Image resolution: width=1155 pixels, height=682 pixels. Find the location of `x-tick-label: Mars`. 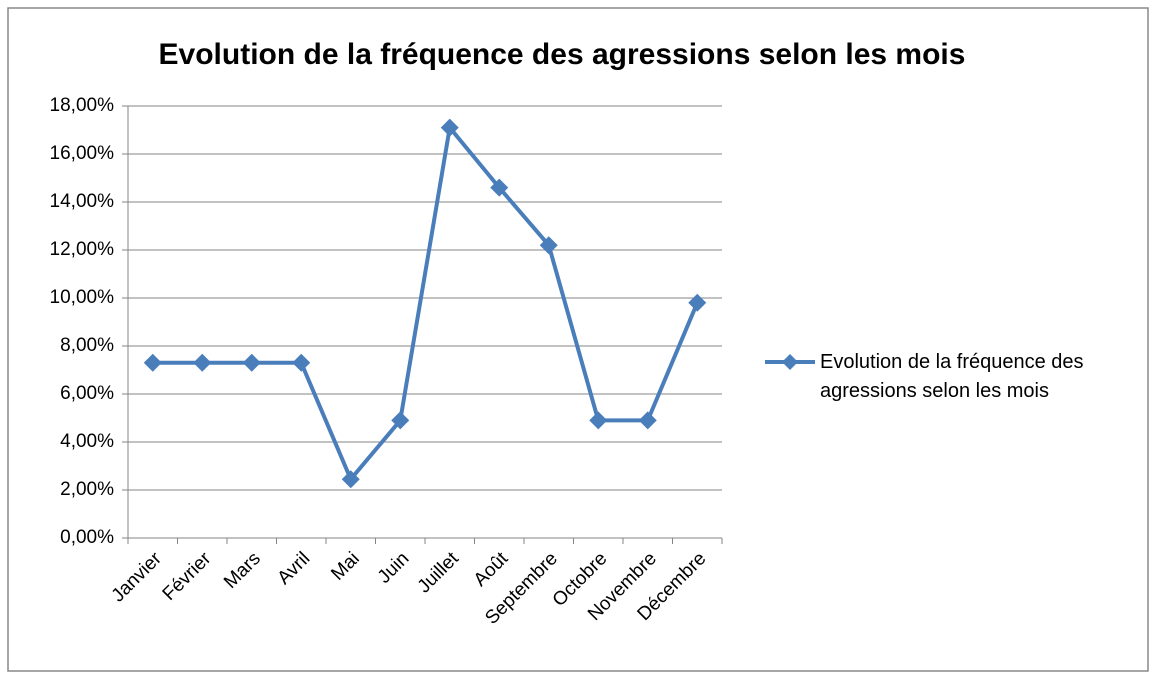

x-tick-label: Mars is located at coordinates (242, 570).